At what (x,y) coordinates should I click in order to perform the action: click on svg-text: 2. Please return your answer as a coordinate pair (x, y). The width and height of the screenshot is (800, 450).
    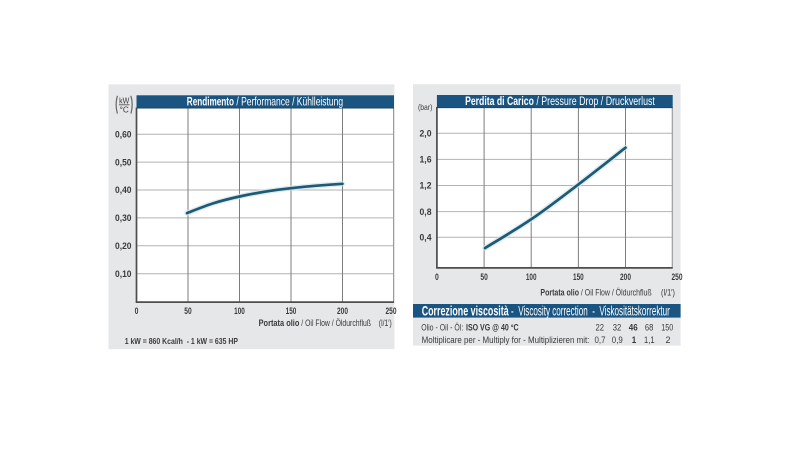
    Looking at the image, I should click on (668, 340).